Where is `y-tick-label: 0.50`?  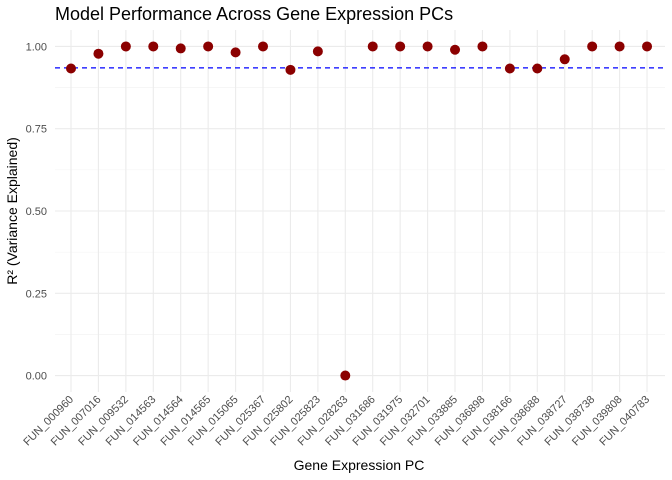 y-tick-label: 0.50 is located at coordinates (36, 212).